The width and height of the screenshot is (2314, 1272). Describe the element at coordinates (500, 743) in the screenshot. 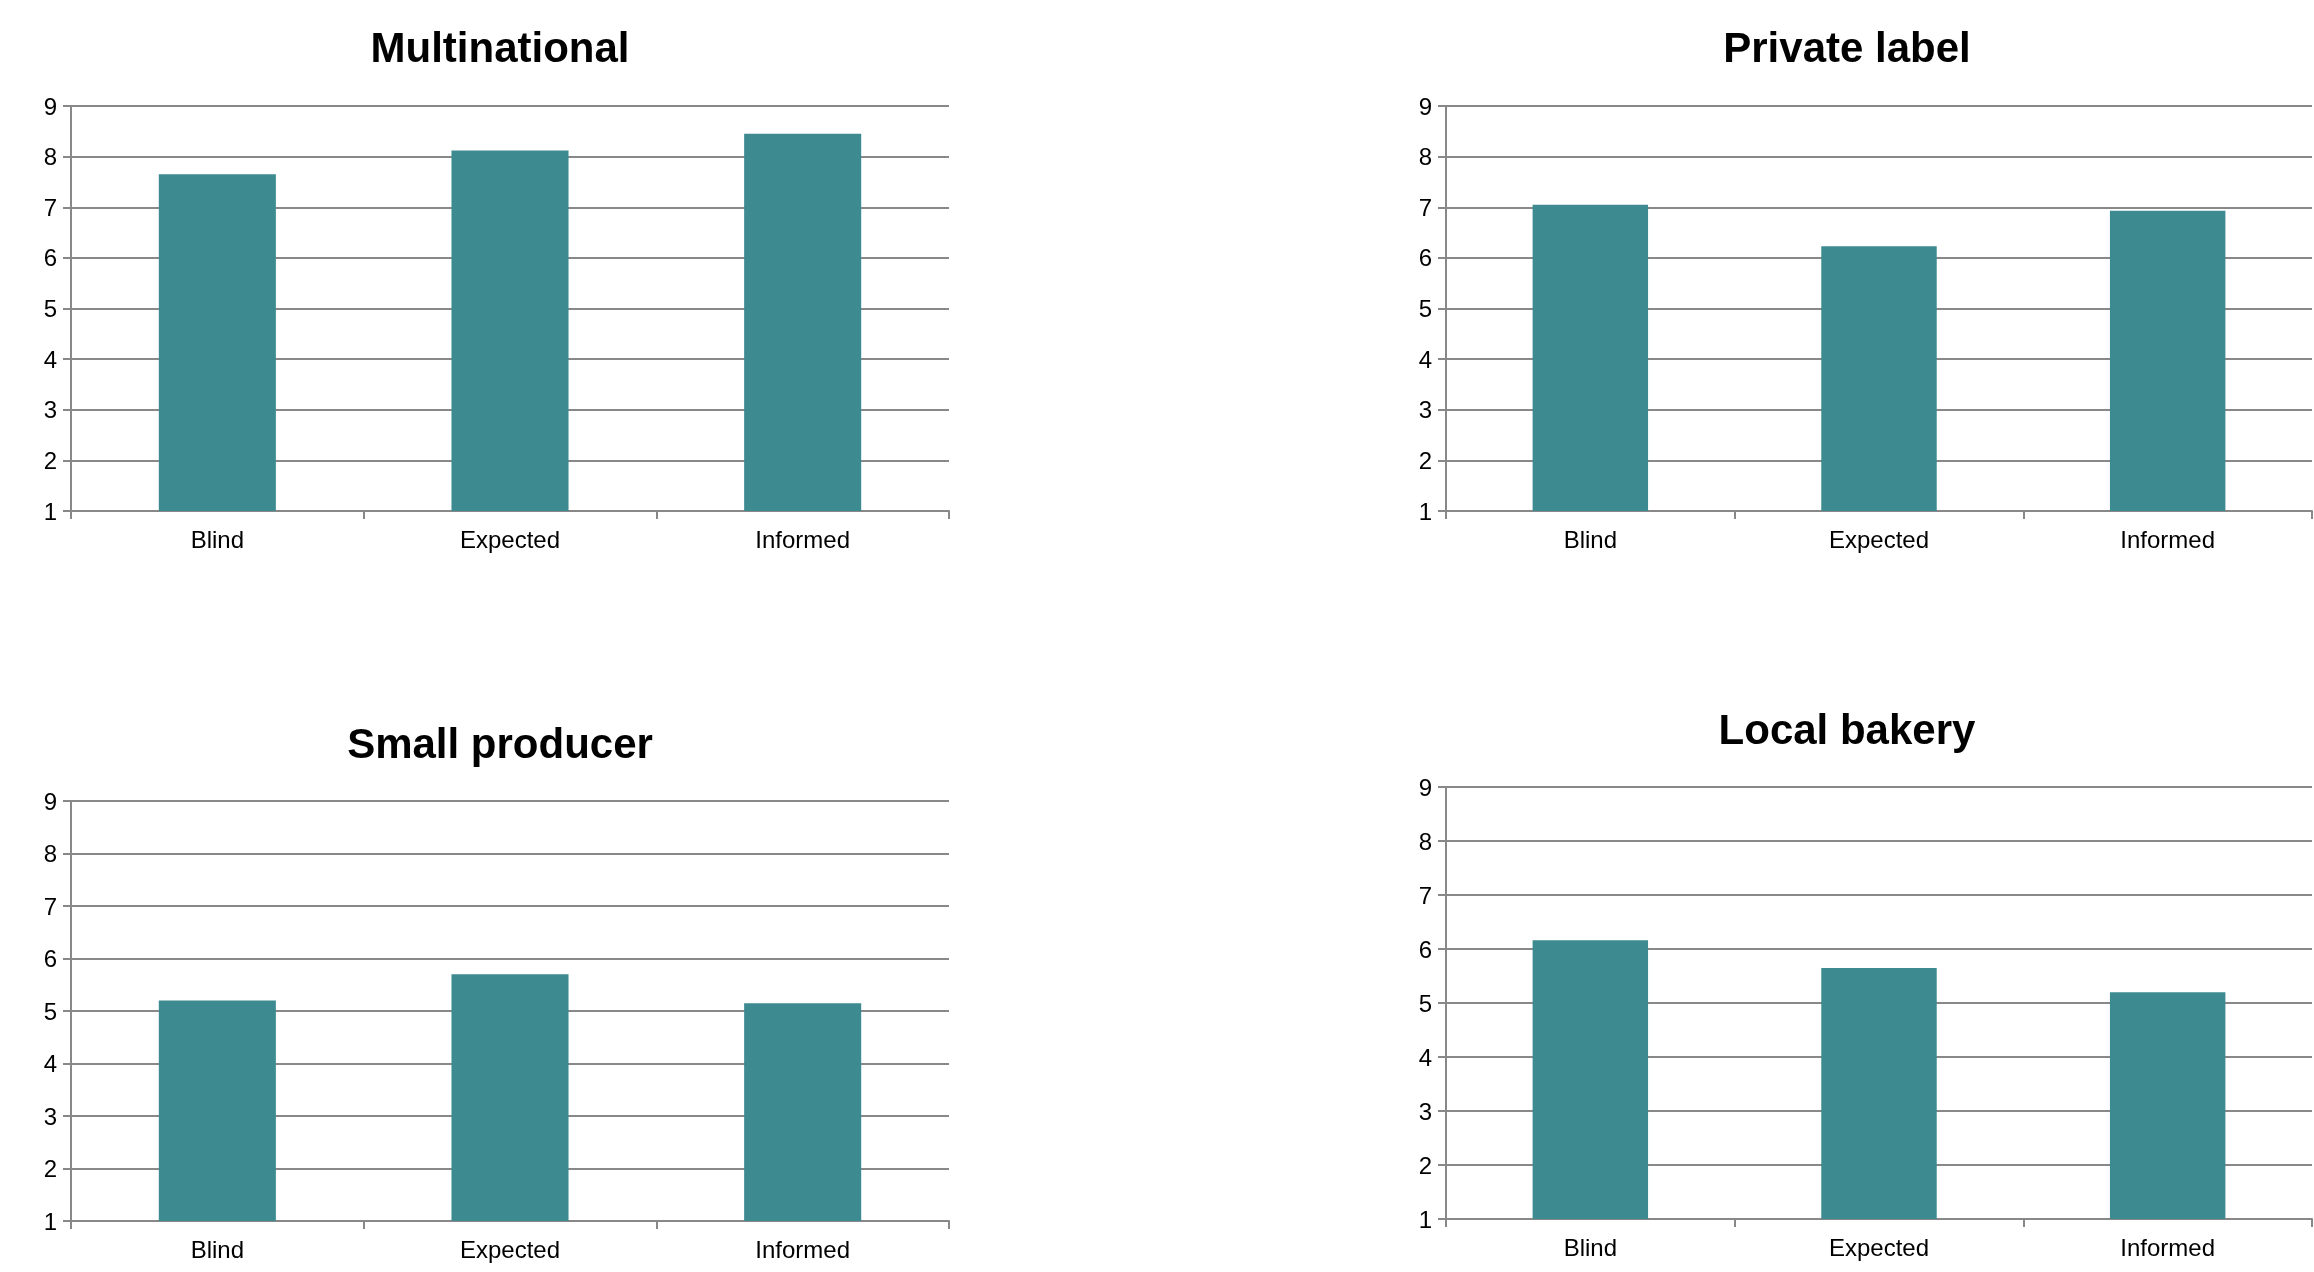

I see `chart-title: Small producer` at that location.